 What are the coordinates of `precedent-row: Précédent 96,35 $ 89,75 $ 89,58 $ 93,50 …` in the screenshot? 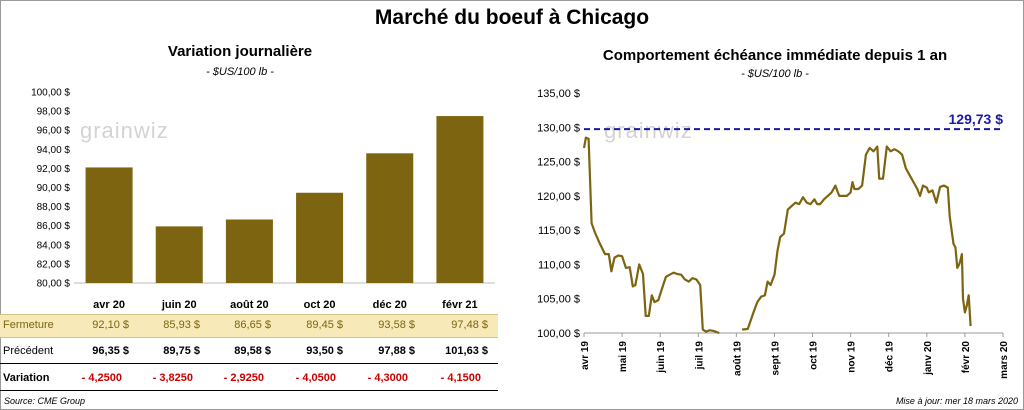 It's located at (249, 352).